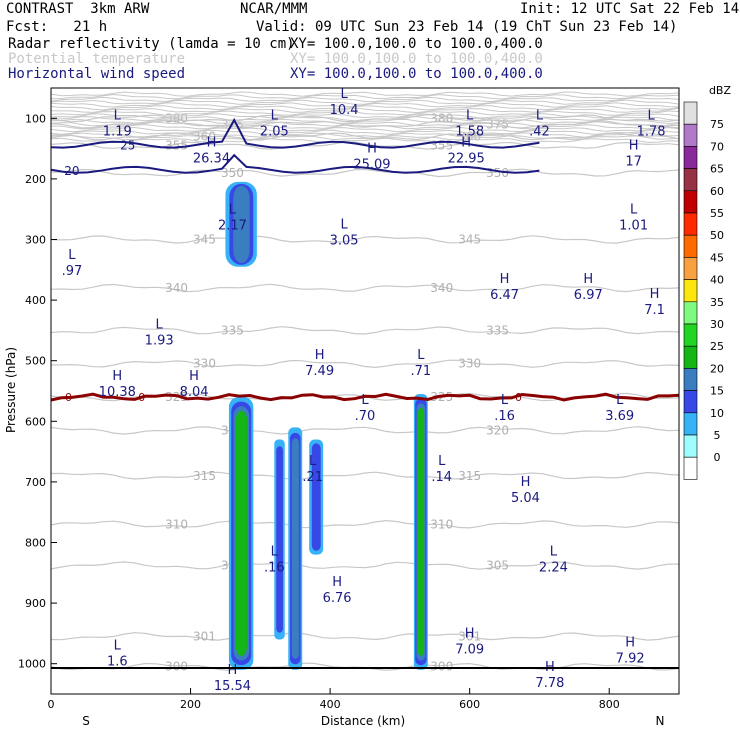 The image size is (740, 740). What do you see at coordinates (35, 361) in the screenshot?
I see `y-tick-label: 500` at bounding box center [35, 361].